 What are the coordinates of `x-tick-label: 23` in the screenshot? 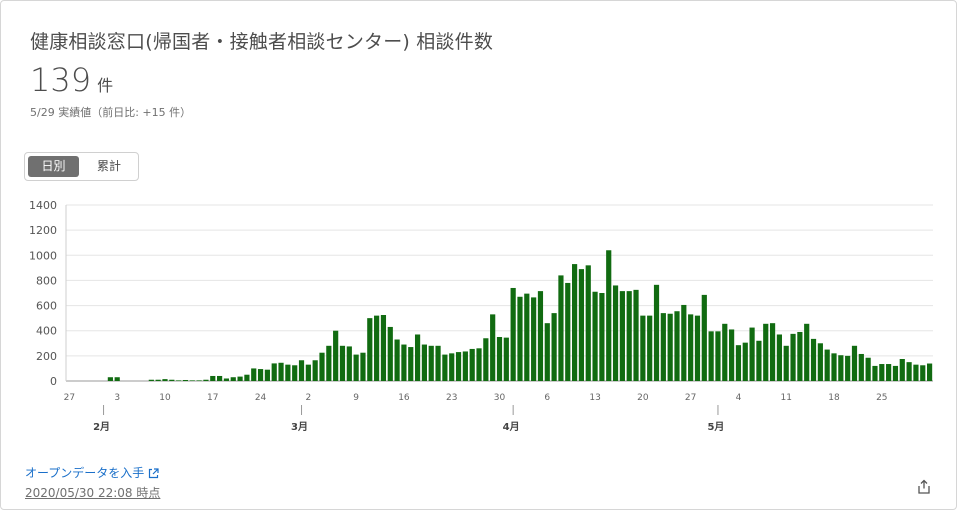 It's located at (451, 398).